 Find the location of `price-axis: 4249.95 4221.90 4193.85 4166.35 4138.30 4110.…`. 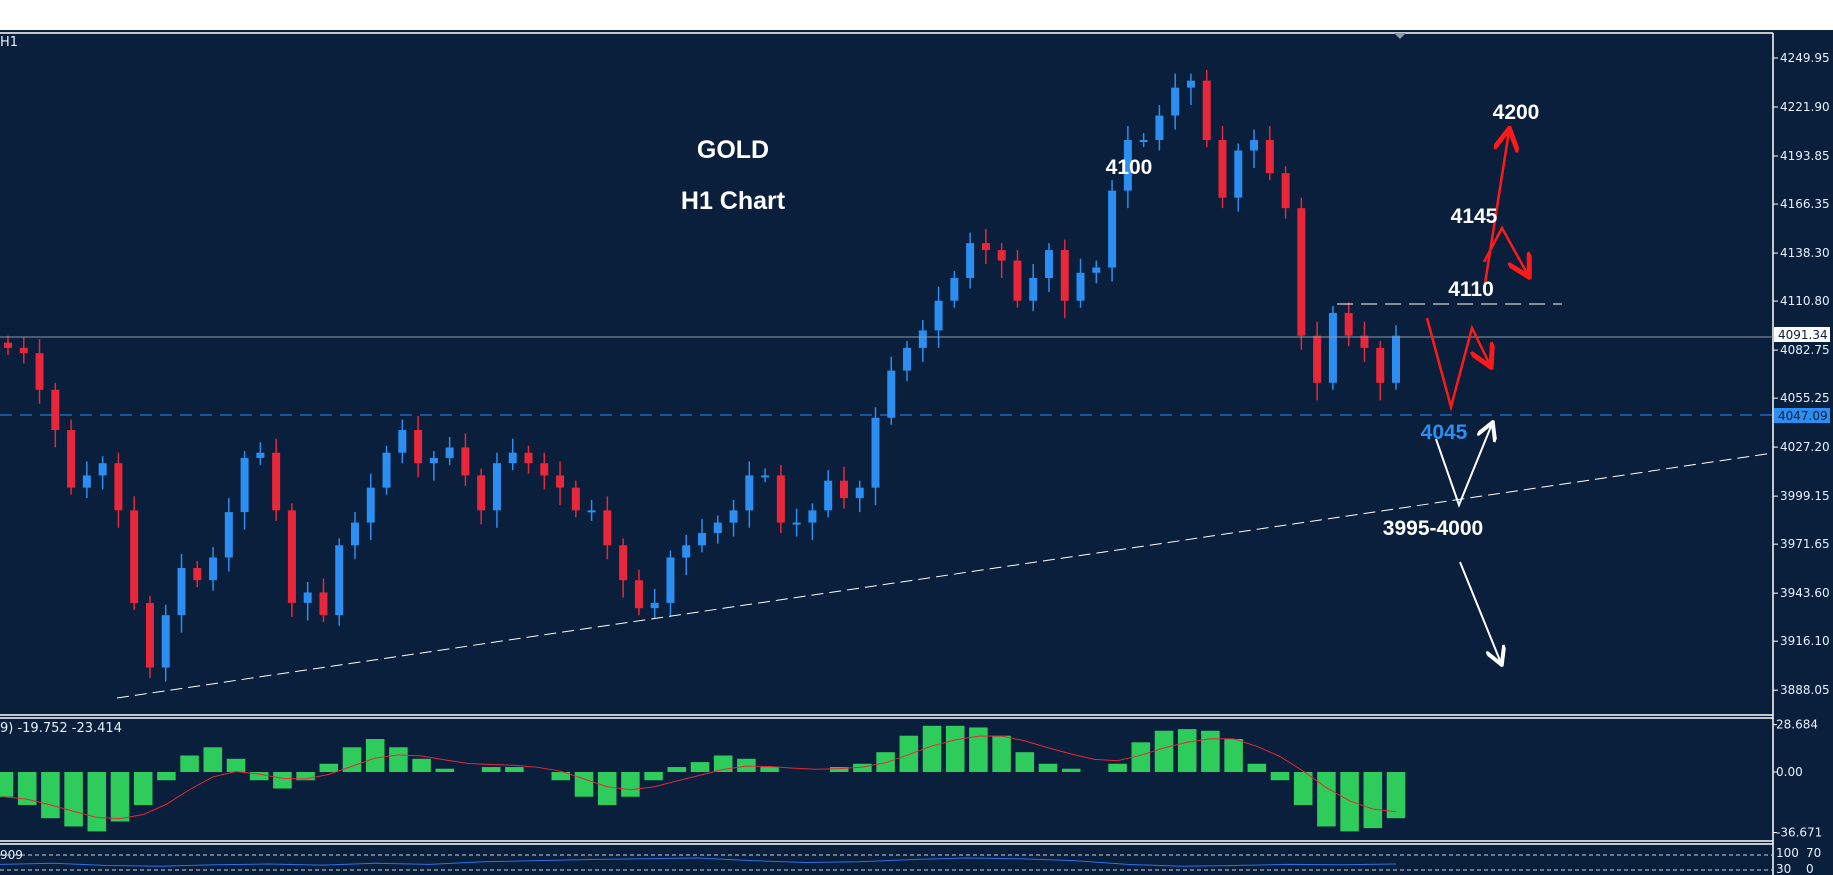

price-axis: 4249.95 4221.90 4193.85 4166.35 4138.30 4110.… is located at coordinates (1801, 374).